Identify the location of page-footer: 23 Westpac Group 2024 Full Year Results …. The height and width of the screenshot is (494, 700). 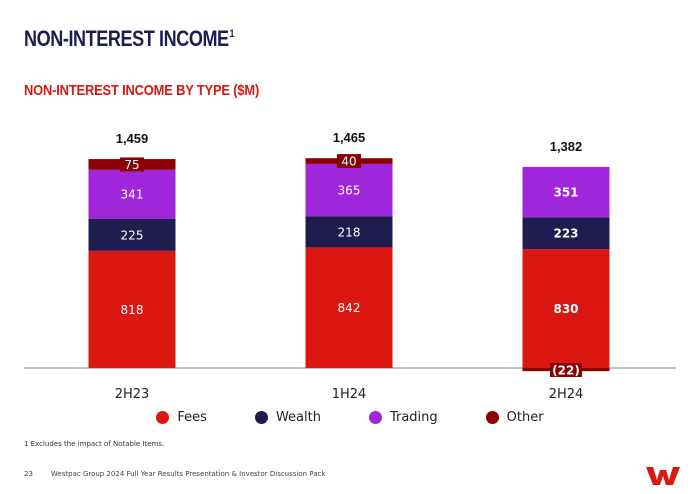
(174, 474).